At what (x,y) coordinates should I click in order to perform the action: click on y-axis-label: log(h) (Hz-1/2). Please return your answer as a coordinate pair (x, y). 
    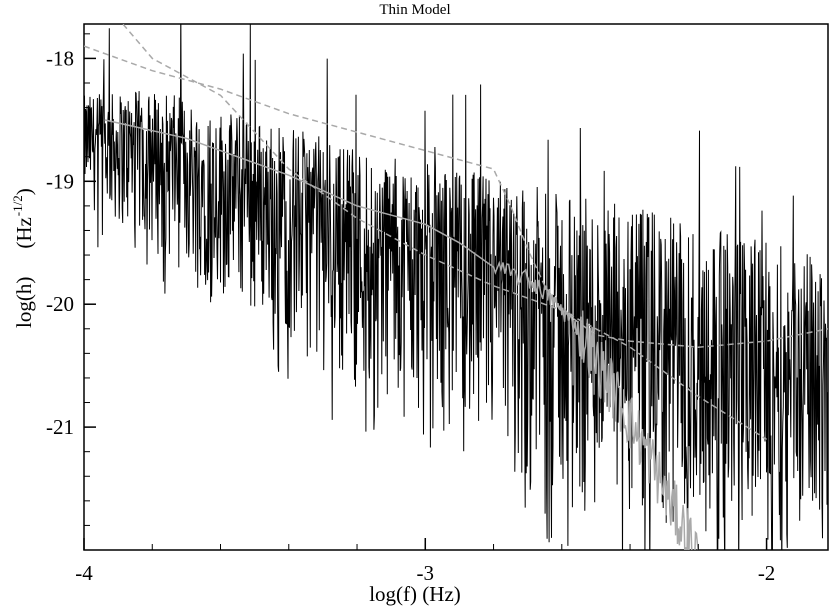
    Looking at the image, I should click on (23, 258).